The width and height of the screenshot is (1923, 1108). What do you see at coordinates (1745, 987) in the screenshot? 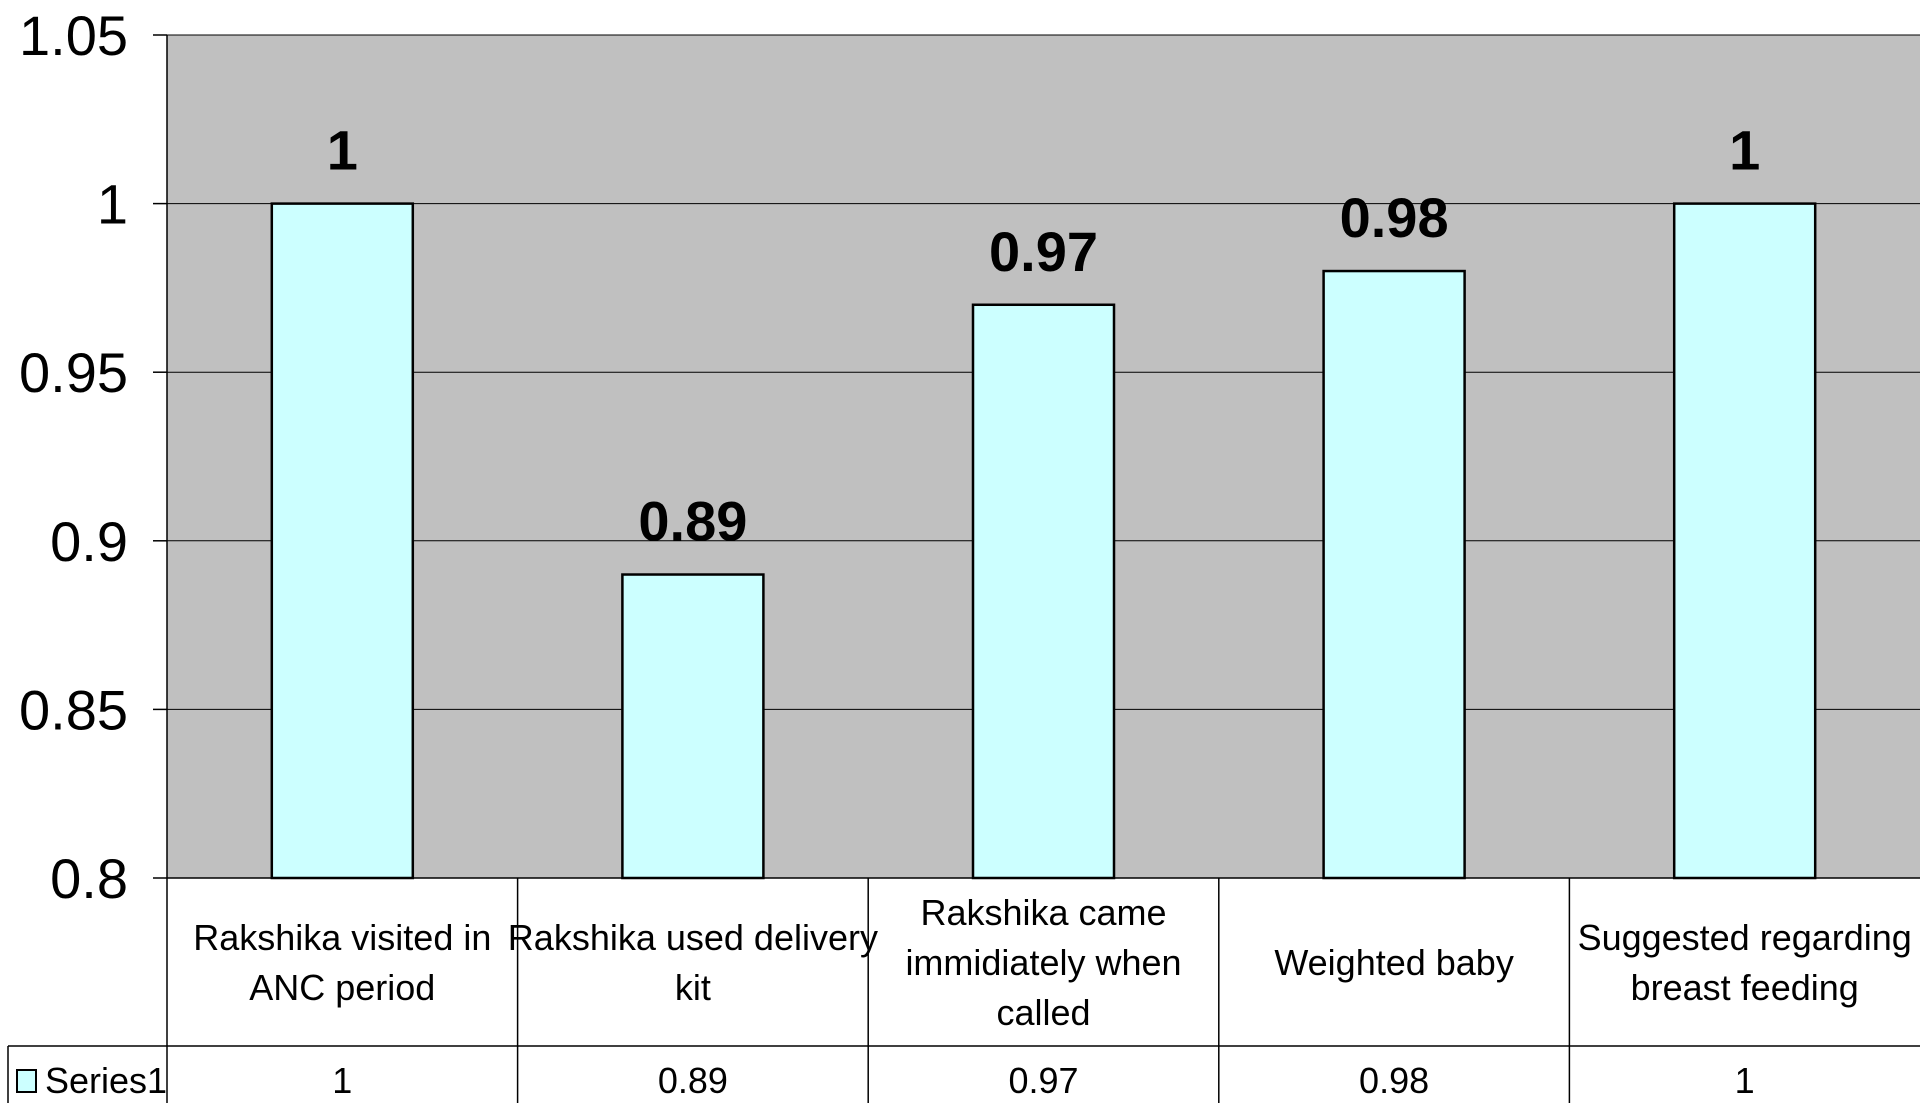
I see `x-category-label: breast feeding` at bounding box center [1745, 987].